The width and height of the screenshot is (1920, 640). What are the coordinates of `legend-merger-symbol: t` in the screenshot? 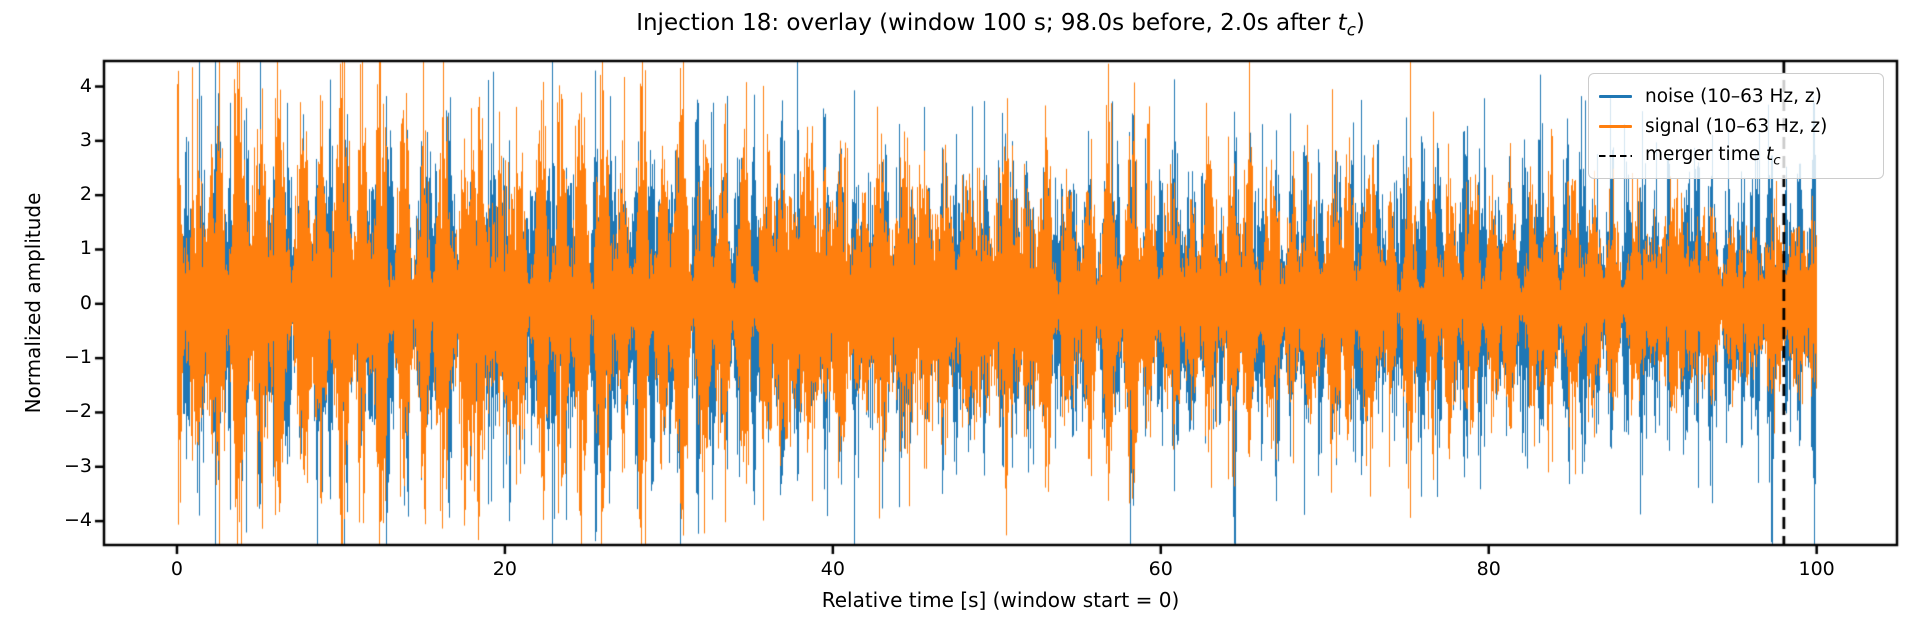 It's located at (1769, 154).